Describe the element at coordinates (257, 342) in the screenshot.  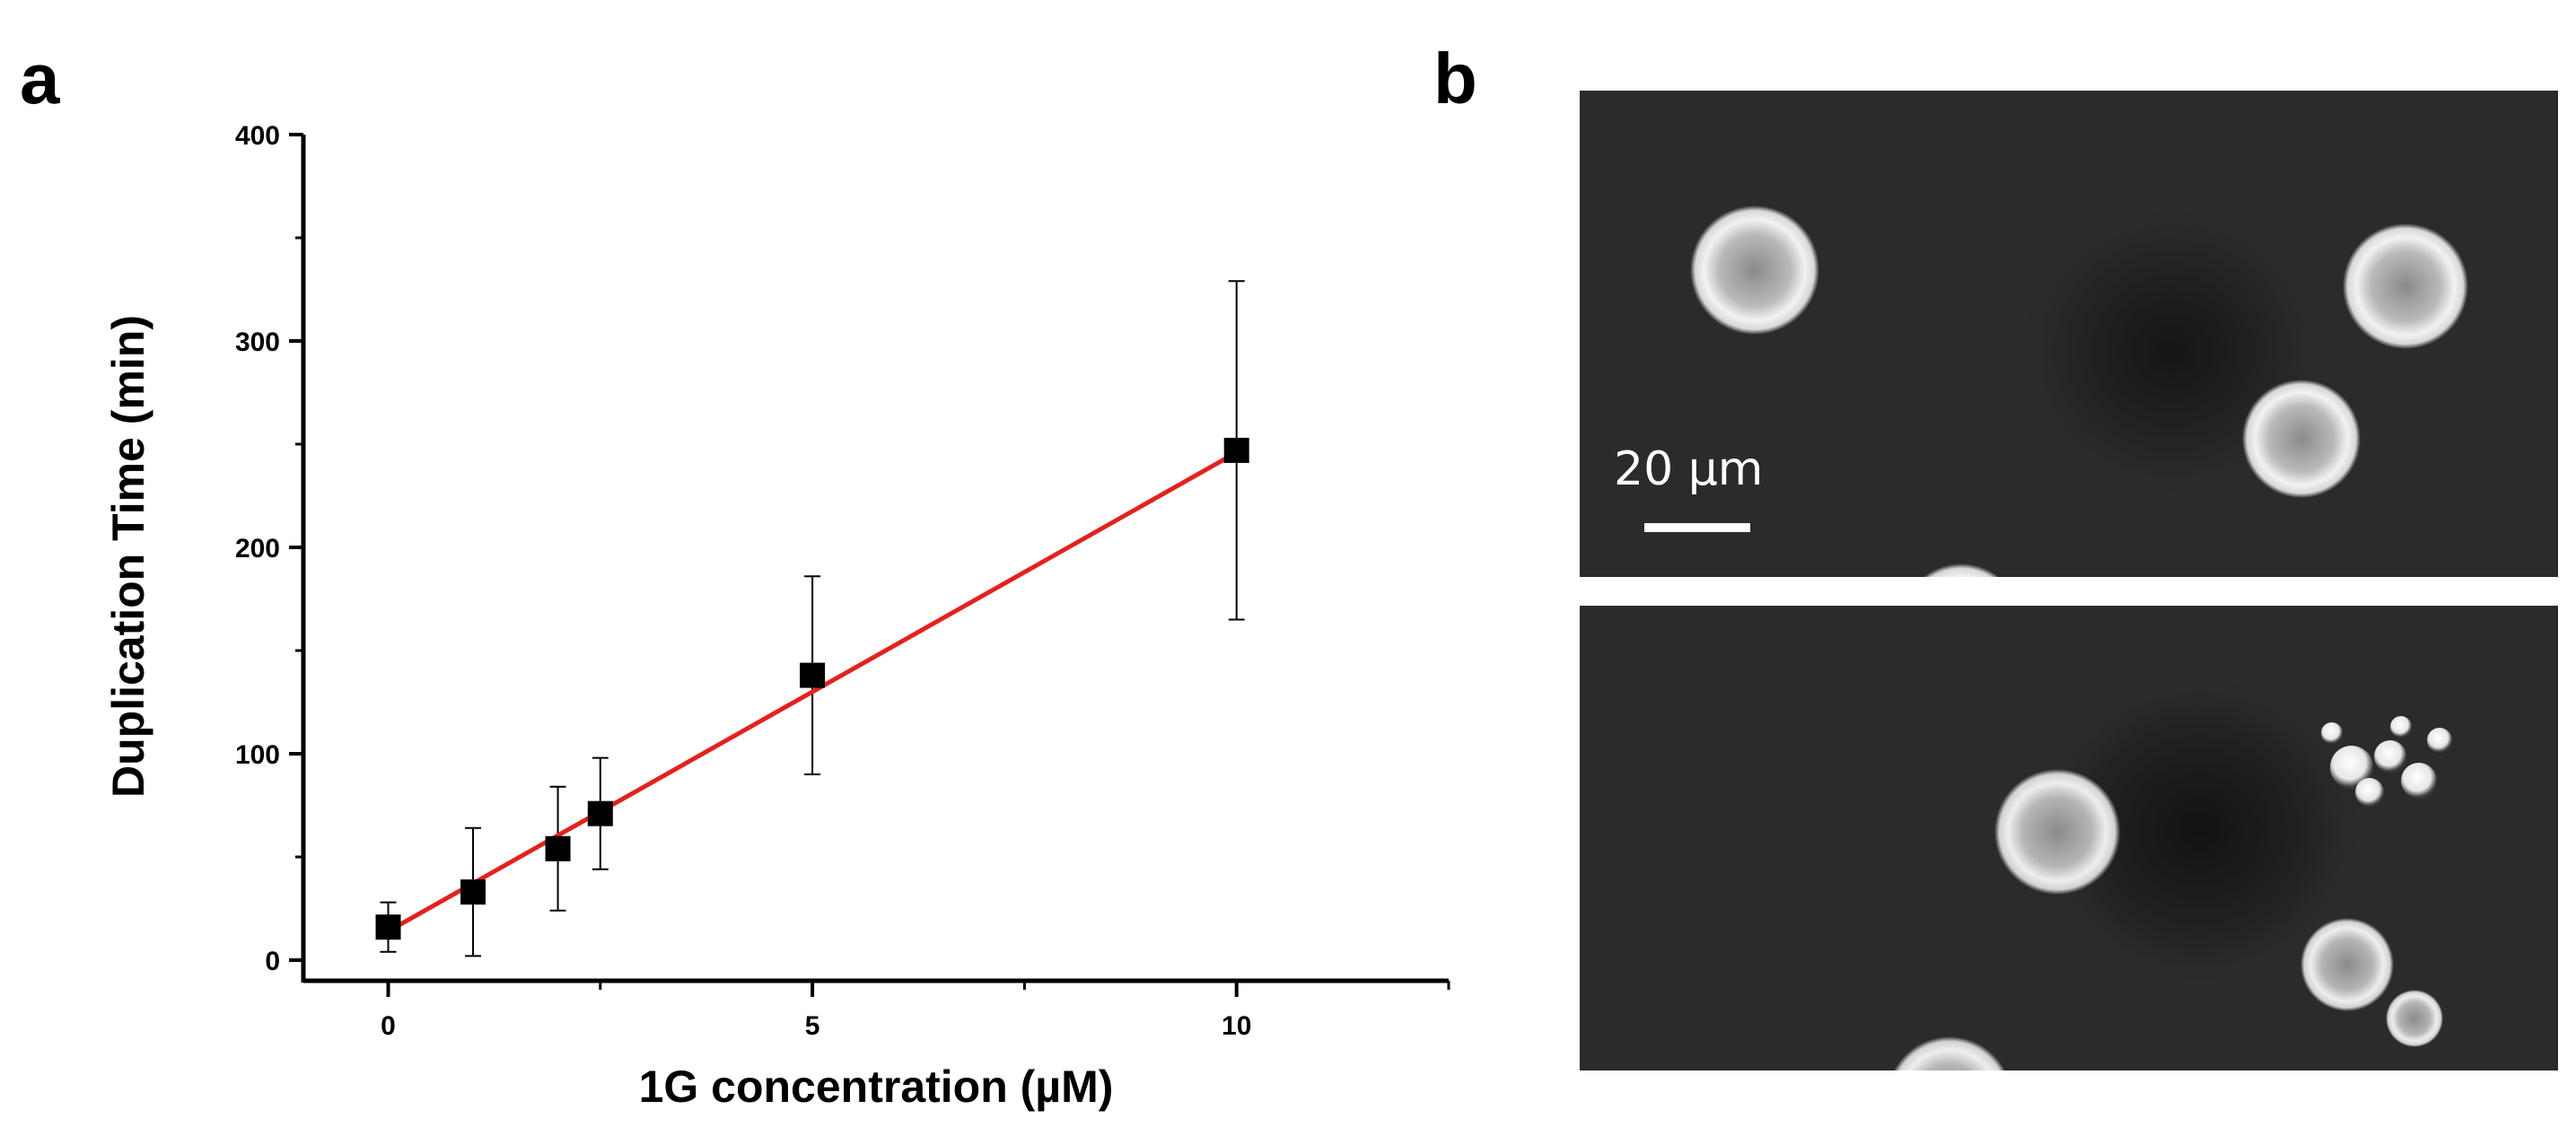
I see `y-tick-label: 300` at that location.